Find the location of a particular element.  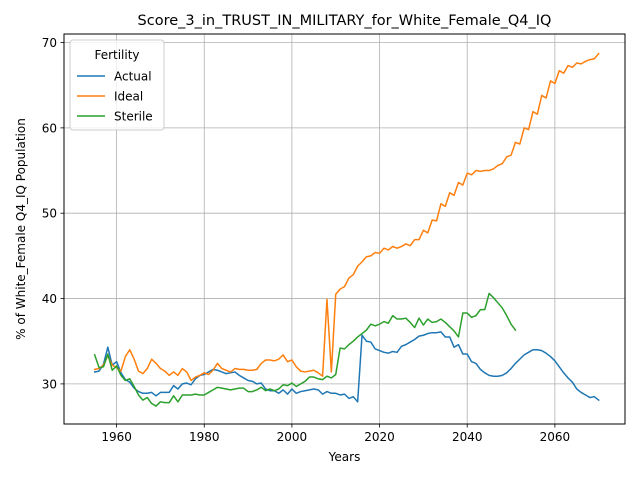

legend-label-actual: Actual is located at coordinates (133, 77).